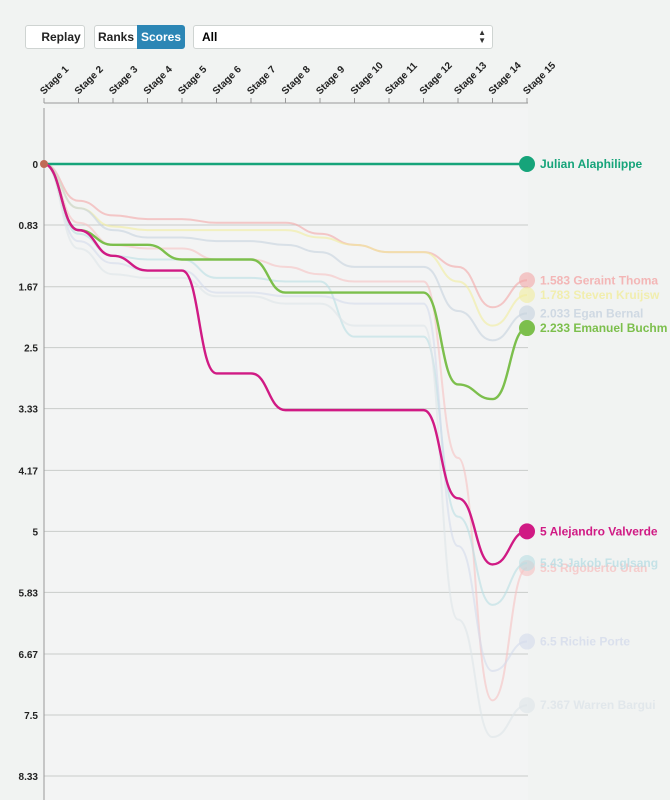  What do you see at coordinates (89, 80) in the screenshot?
I see `x-tick-label: Stage 2` at bounding box center [89, 80].